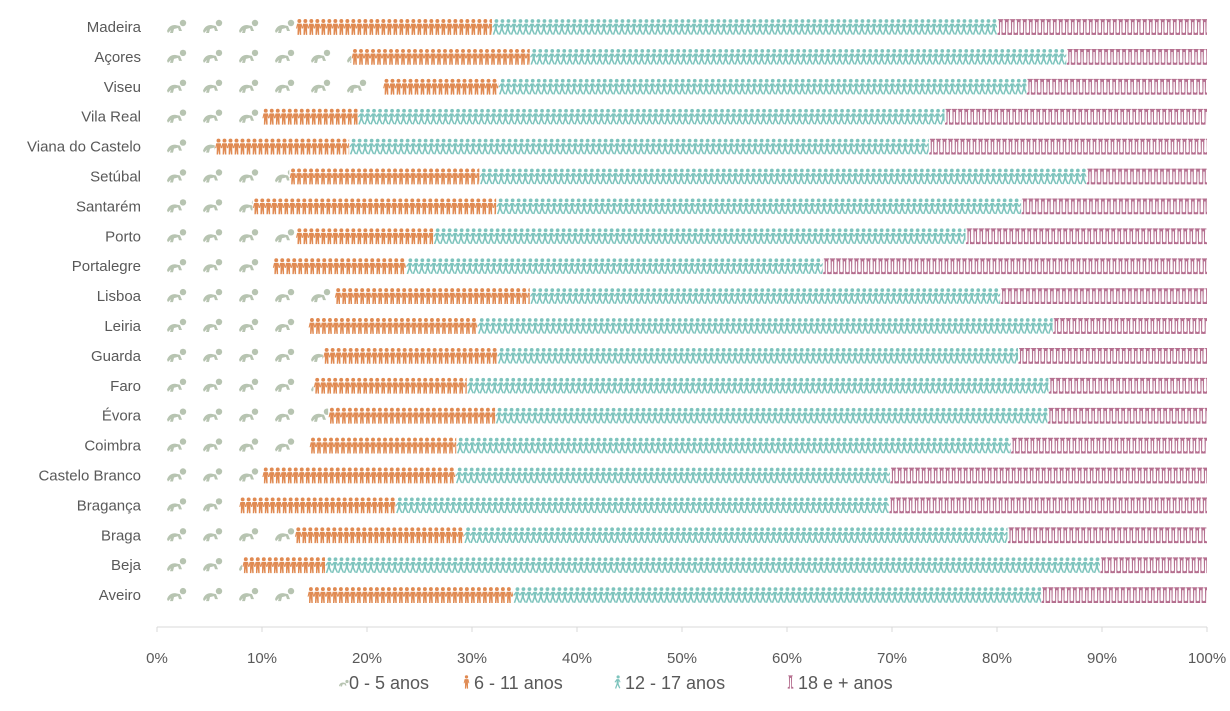  Describe the element at coordinates (84, 147) in the screenshot. I see `category-label: Viana do Castelo` at that location.